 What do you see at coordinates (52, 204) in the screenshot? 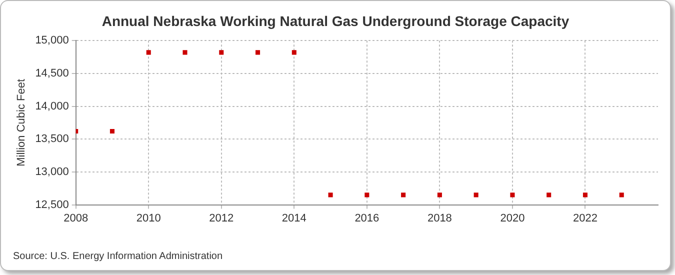
I see `y-tick-label: 12,500` at bounding box center [52, 204].